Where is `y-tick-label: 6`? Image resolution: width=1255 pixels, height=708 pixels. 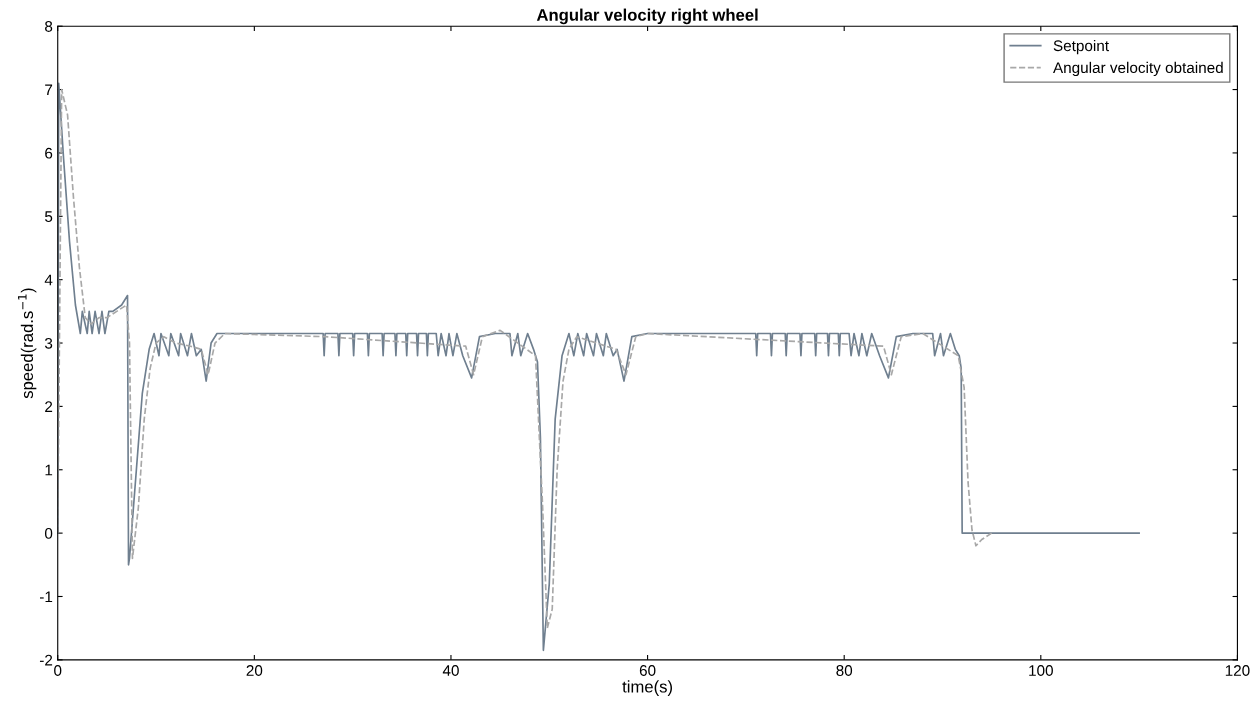
y-tick-label: 6 is located at coordinates (49, 153).